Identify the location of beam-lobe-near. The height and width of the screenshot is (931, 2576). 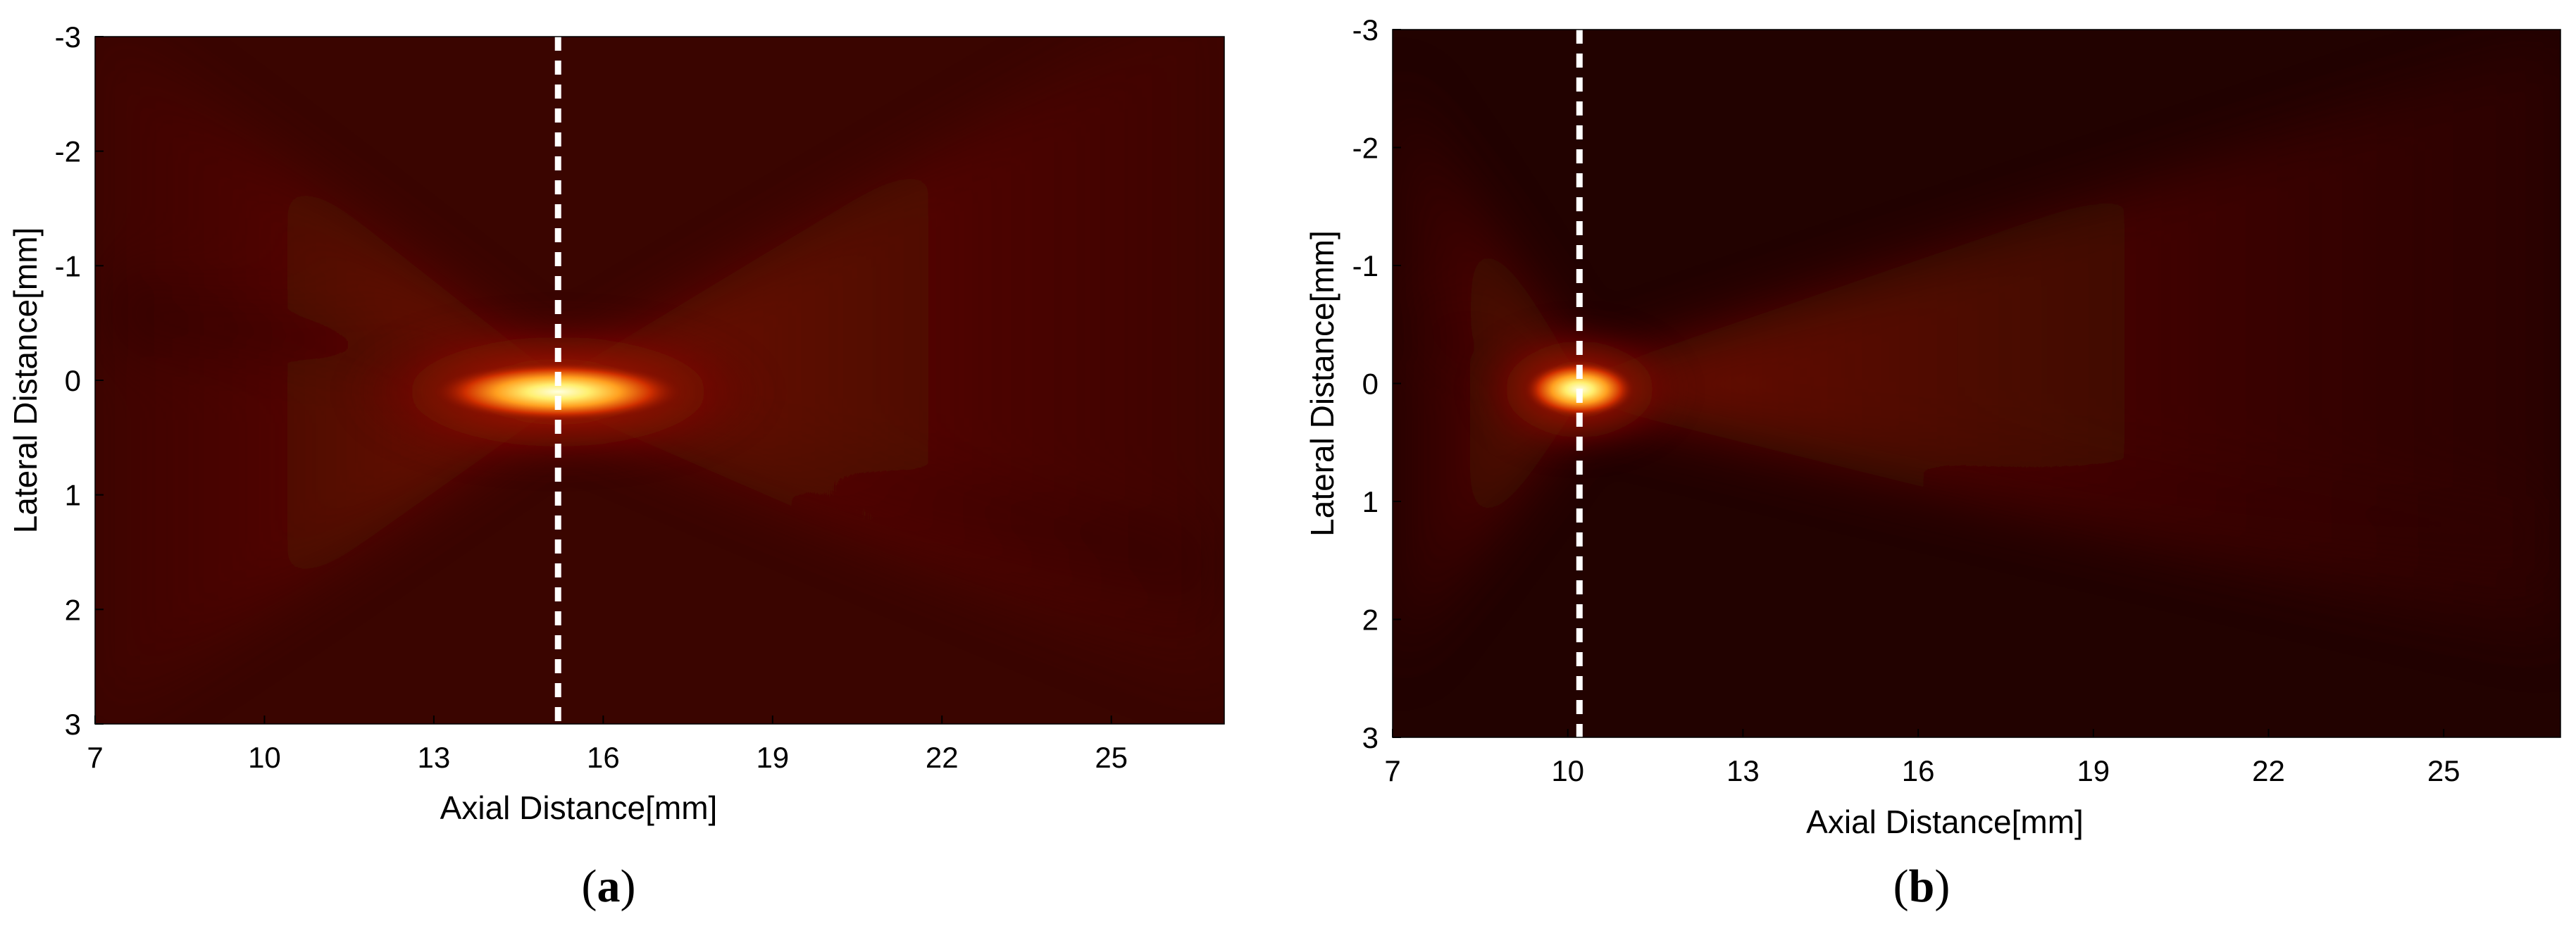
(327, 380).